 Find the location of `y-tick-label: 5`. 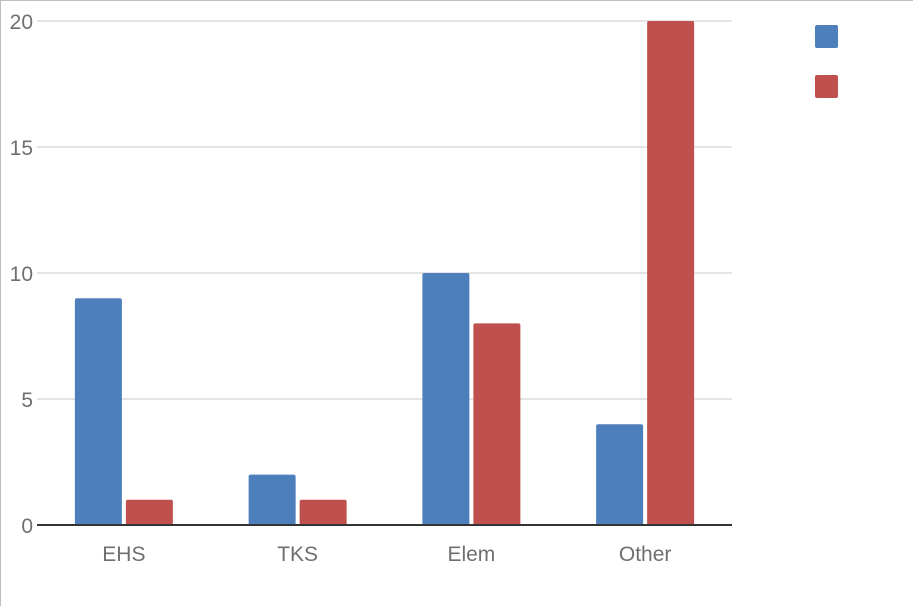

y-tick-label: 5 is located at coordinates (27, 400).